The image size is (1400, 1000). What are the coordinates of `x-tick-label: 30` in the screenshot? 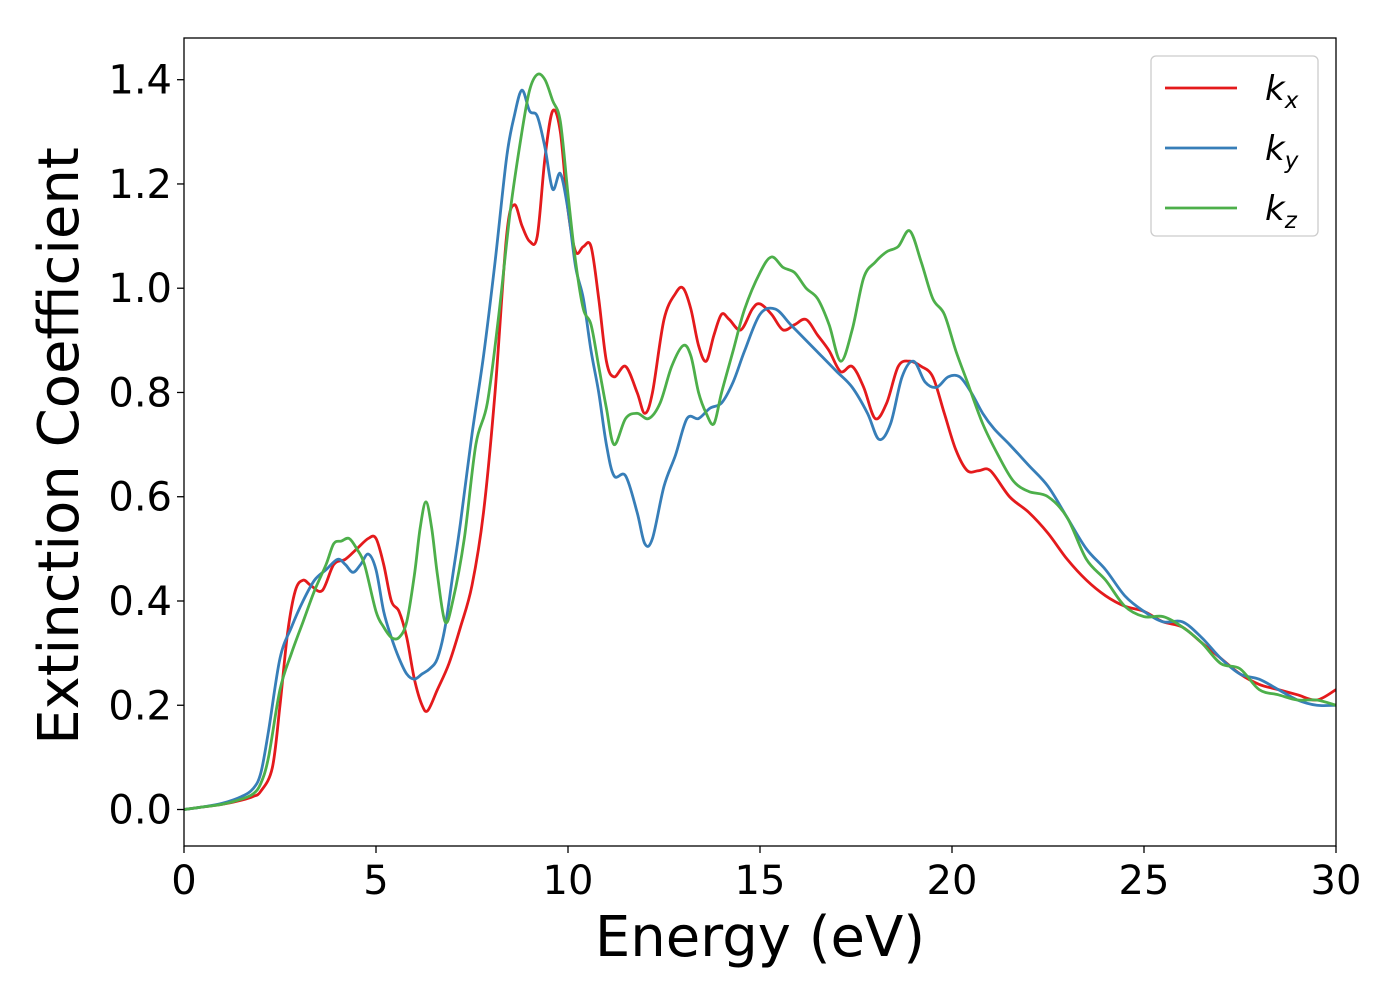 It's located at (1336, 881).